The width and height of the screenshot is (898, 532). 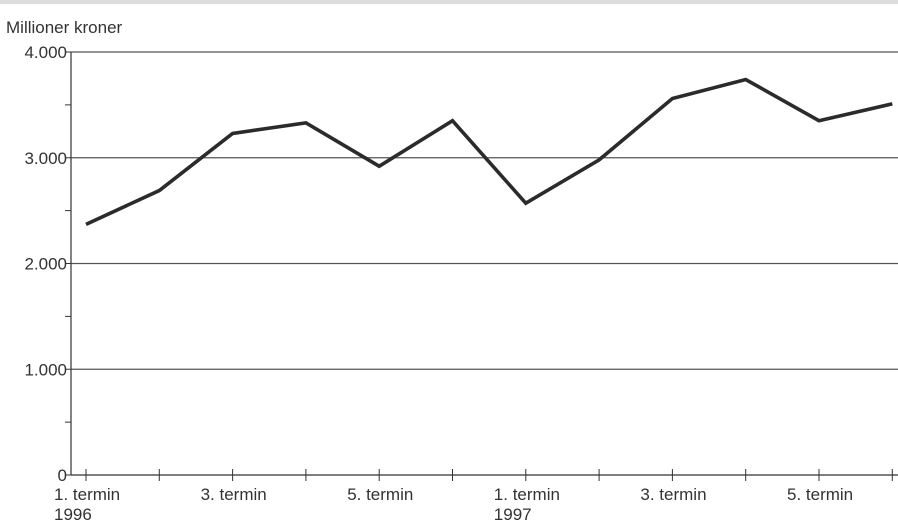 What do you see at coordinates (45, 158) in the screenshot?
I see `y-tick-label-3: 3.000` at bounding box center [45, 158].